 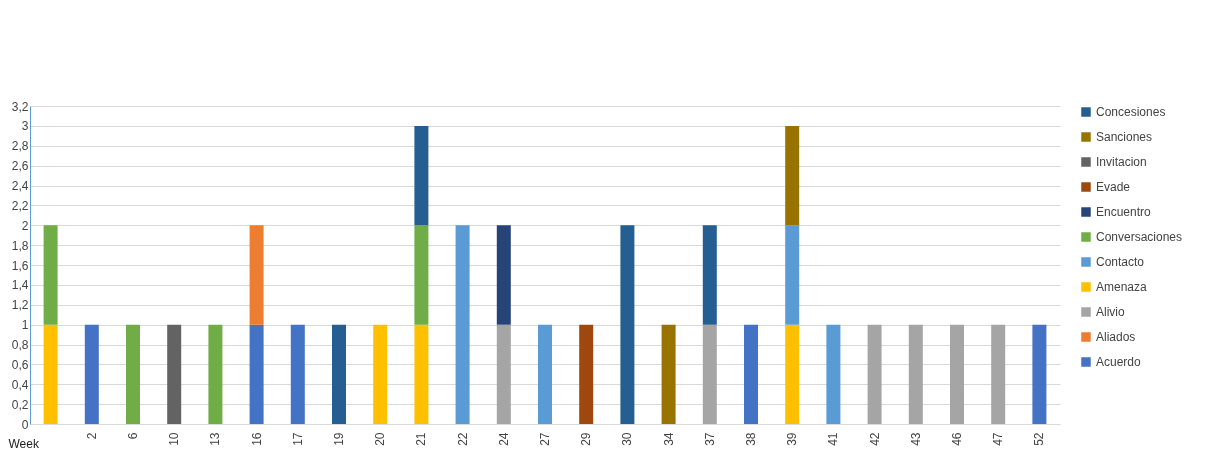 What do you see at coordinates (1110, 312) in the screenshot?
I see `legend-label: Alivio` at bounding box center [1110, 312].